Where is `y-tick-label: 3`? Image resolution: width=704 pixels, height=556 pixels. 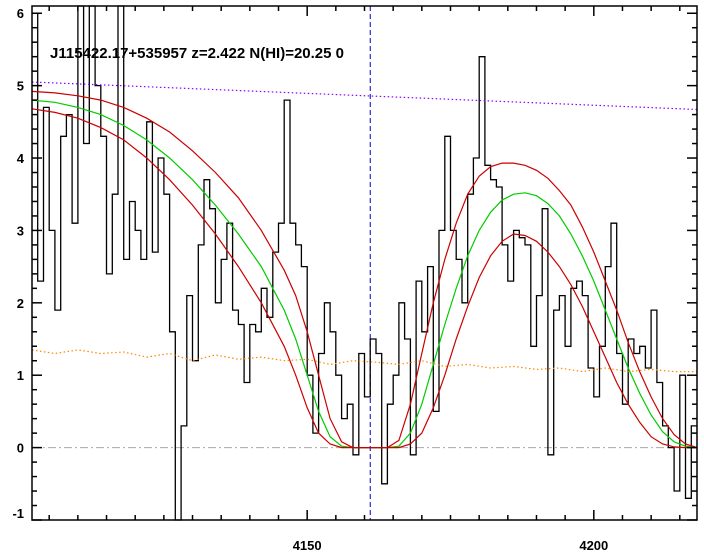
y-tick-label: 3 is located at coordinates (20, 230).